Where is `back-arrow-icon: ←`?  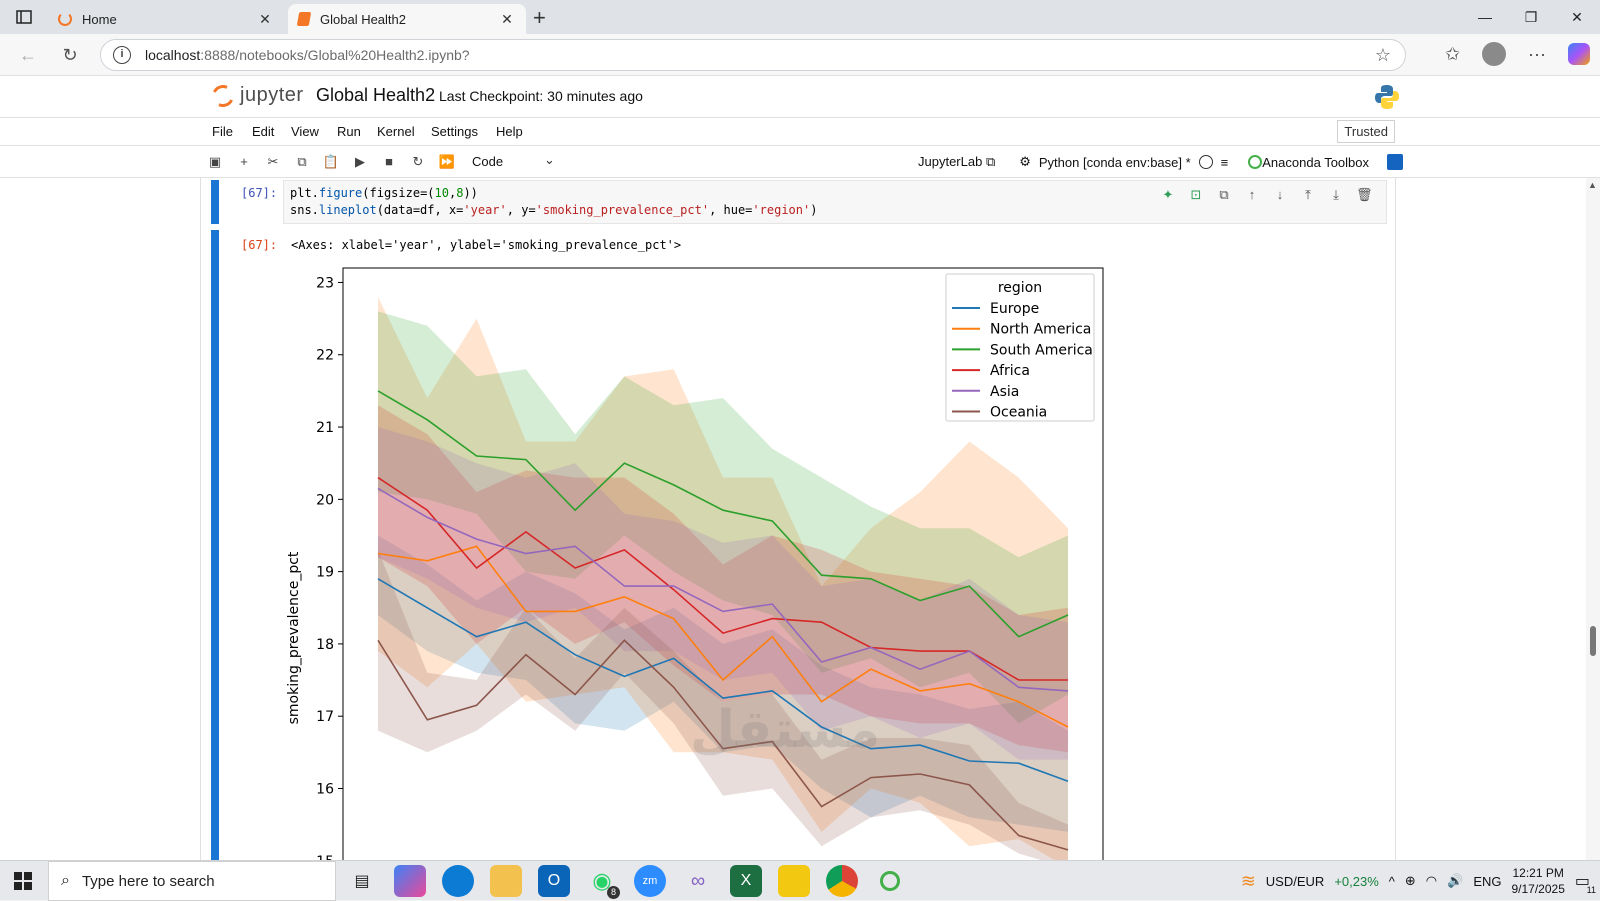
back-arrow-icon: ← is located at coordinates (28, 55).